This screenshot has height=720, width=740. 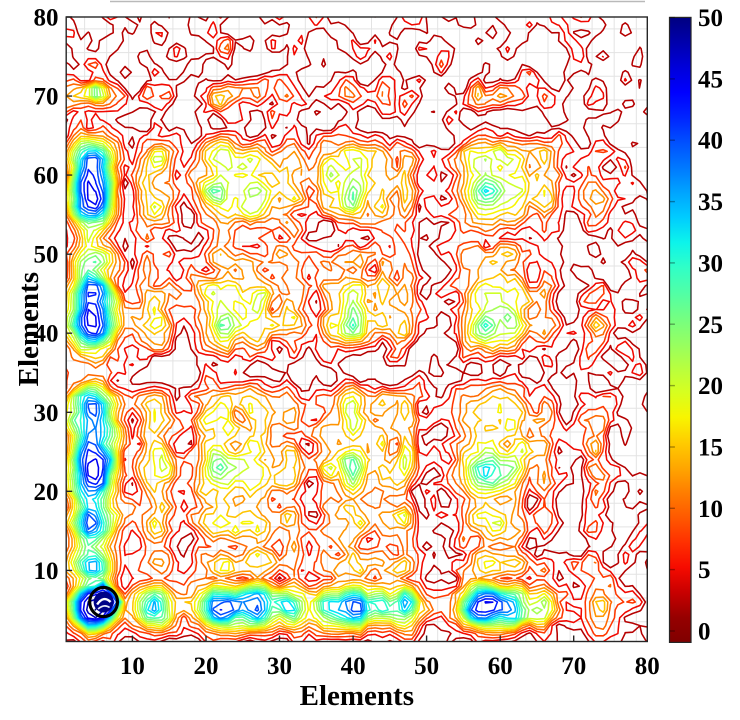 I want to click on svg-text: 25, so click(x=710, y=325).